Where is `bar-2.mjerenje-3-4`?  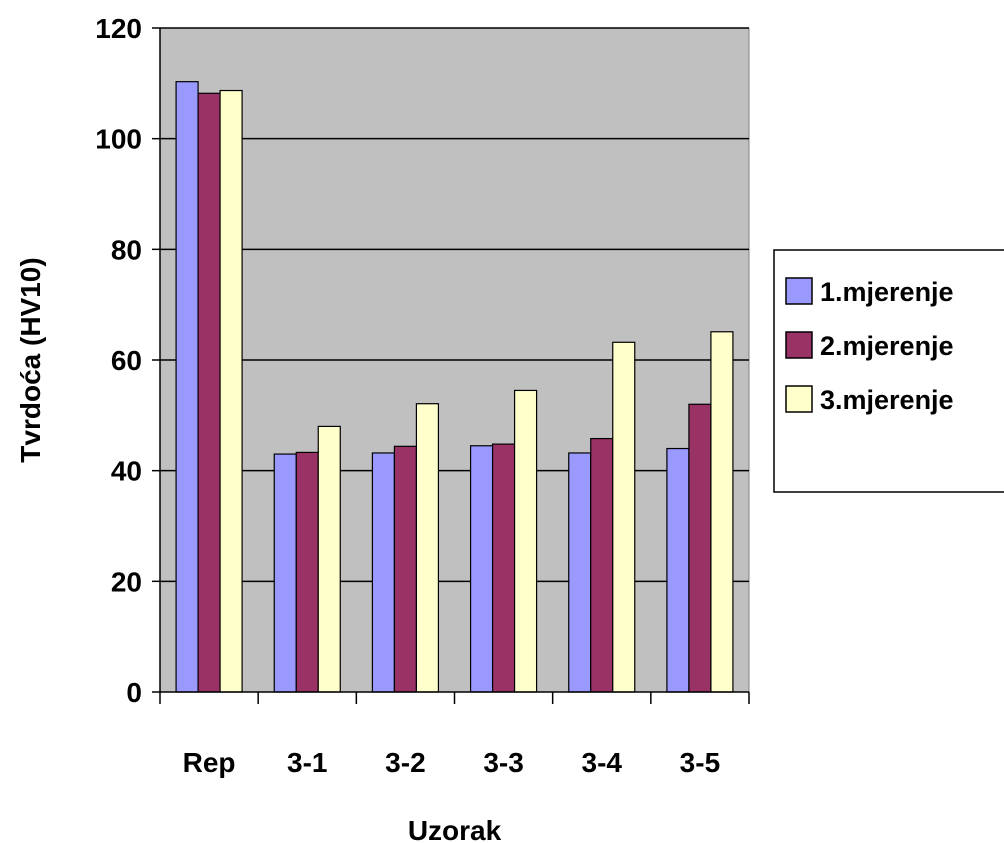 bar-2.mjerenje-3-4 is located at coordinates (602, 565).